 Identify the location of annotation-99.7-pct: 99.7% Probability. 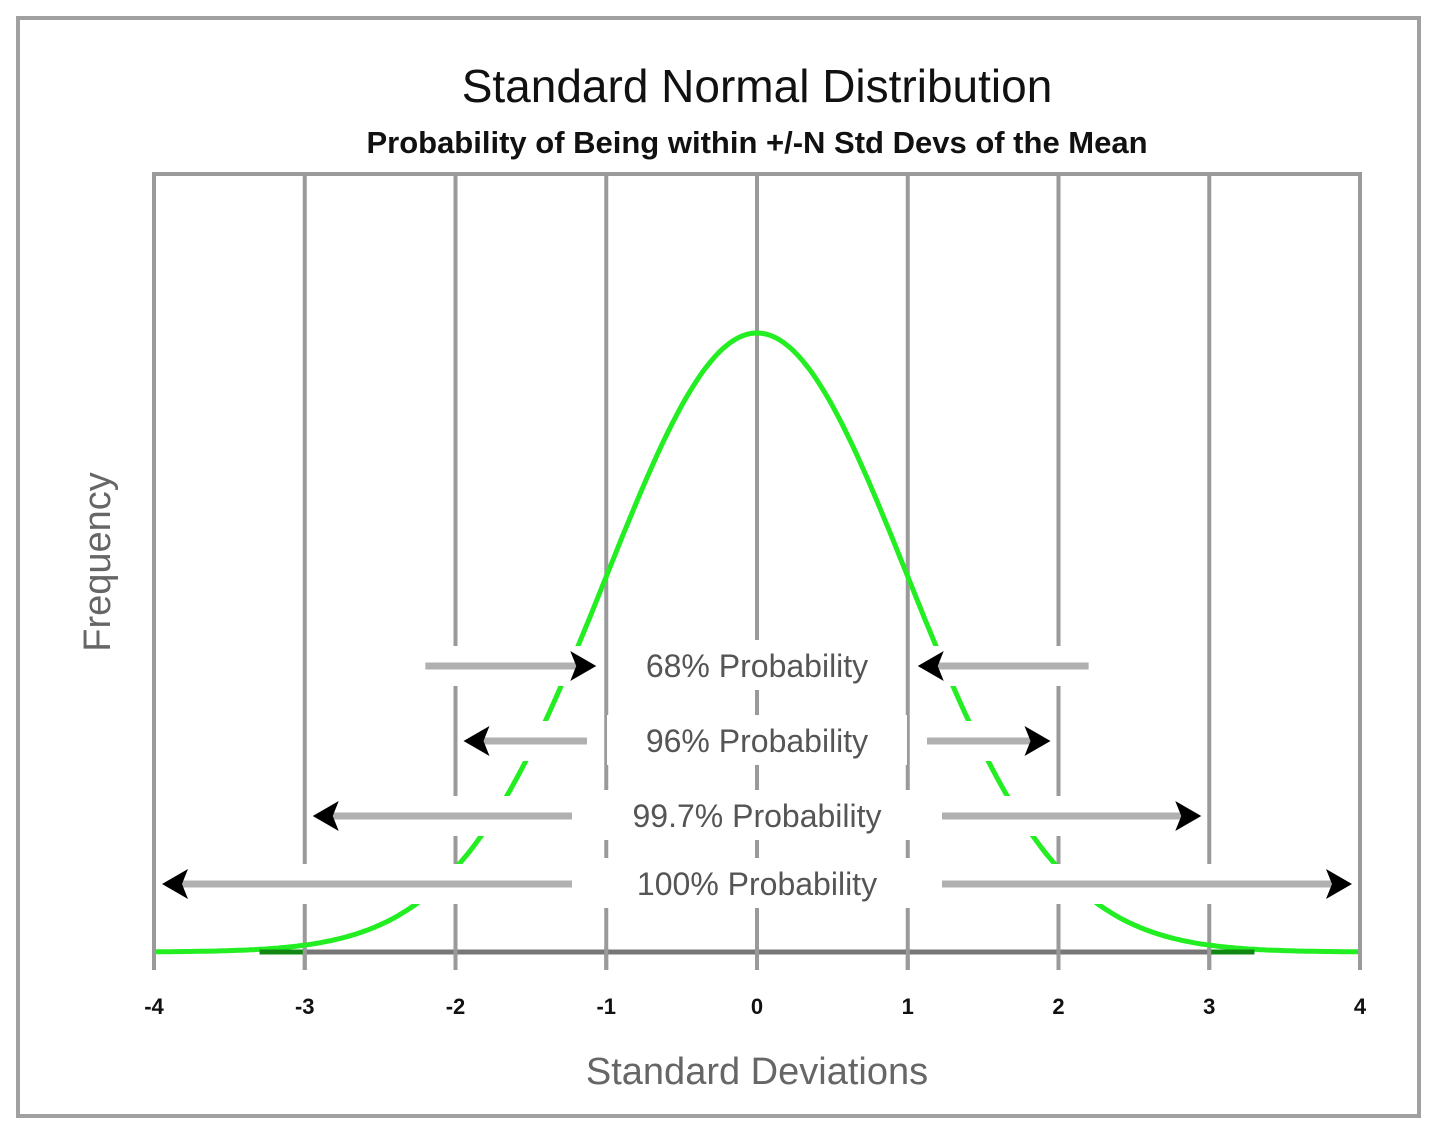
(757, 815).